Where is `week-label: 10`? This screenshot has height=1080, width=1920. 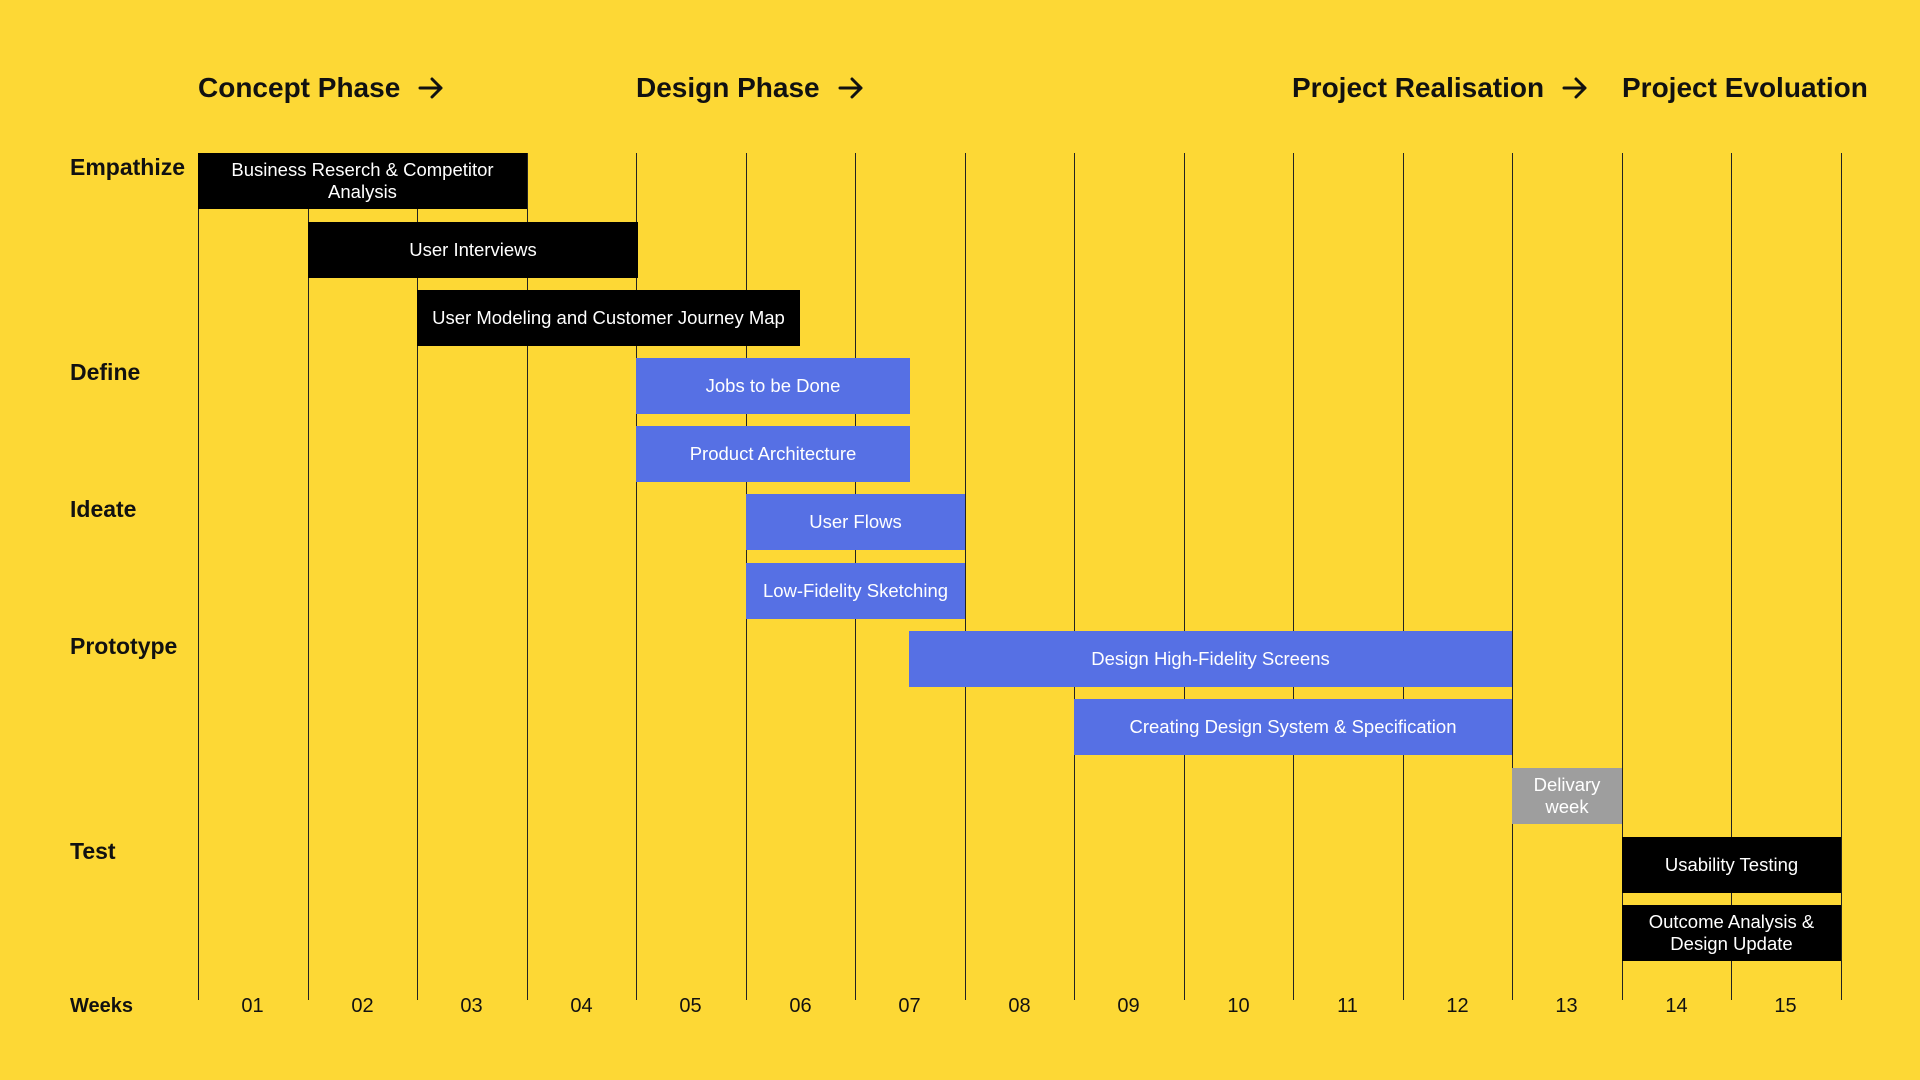 week-label: 10 is located at coordinates (1238, 1006).